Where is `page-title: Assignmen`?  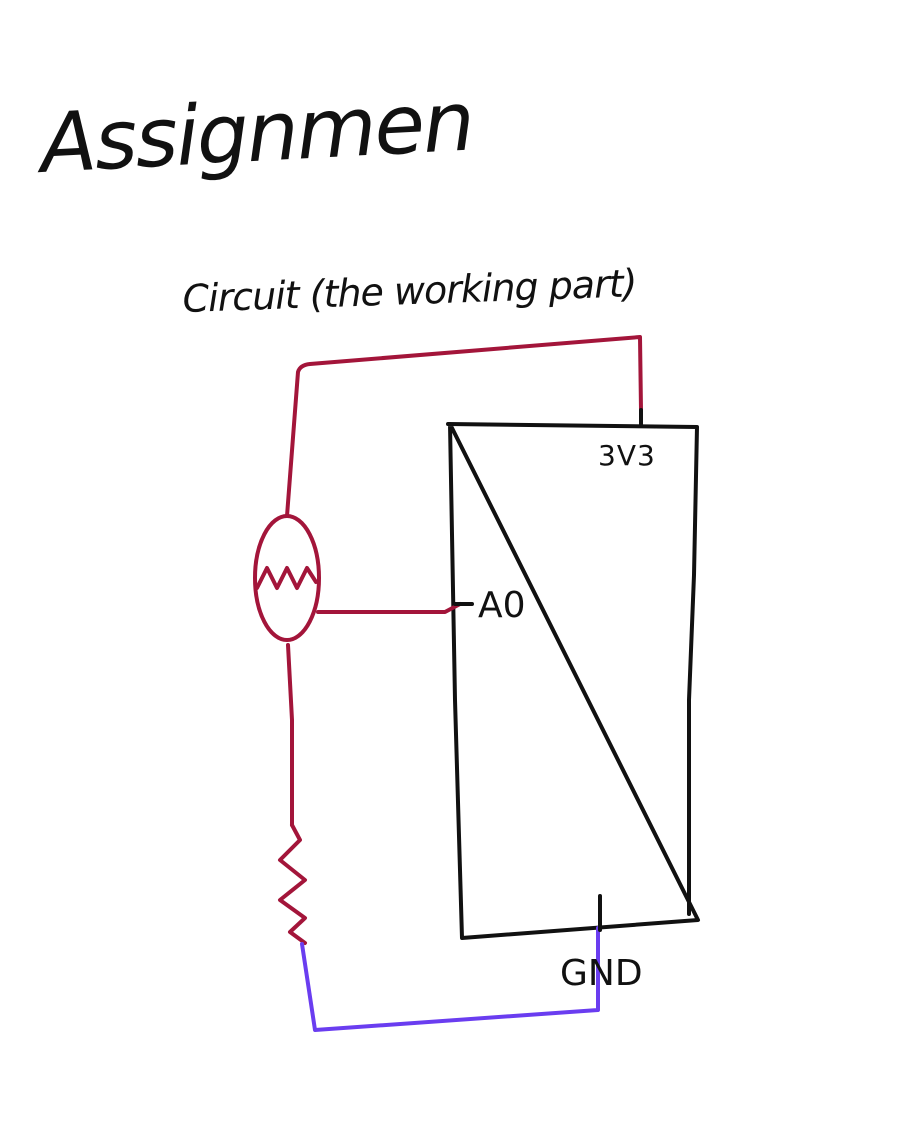
page-title: Assignmen is located at coordinates (254, 133).